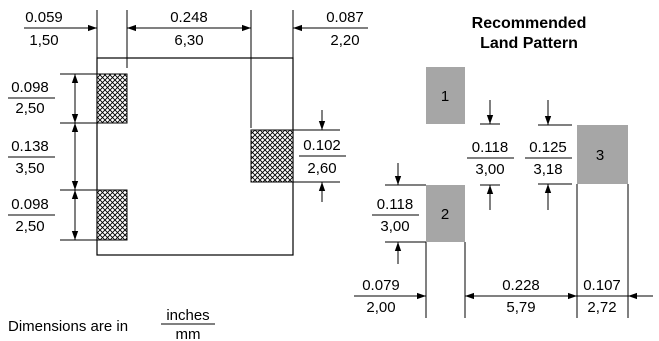  Describe the element at coordinates (395, 204) in the screenshot. I see `dim-pad2h-in: 0.118` at that location.